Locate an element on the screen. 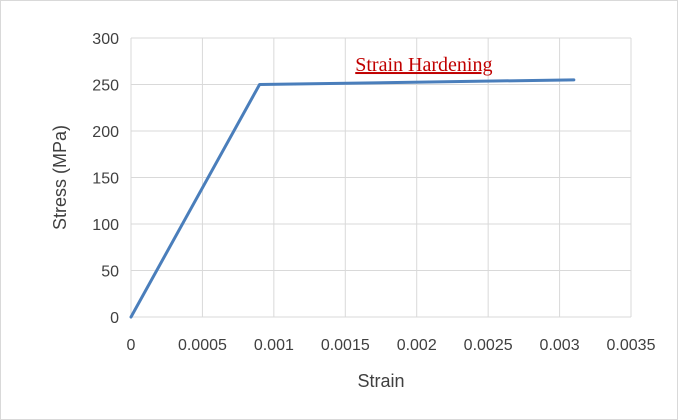 This screenshot has height=420, width=678. x-tick-label: 0.0005 is located at coordinates (202, 345).